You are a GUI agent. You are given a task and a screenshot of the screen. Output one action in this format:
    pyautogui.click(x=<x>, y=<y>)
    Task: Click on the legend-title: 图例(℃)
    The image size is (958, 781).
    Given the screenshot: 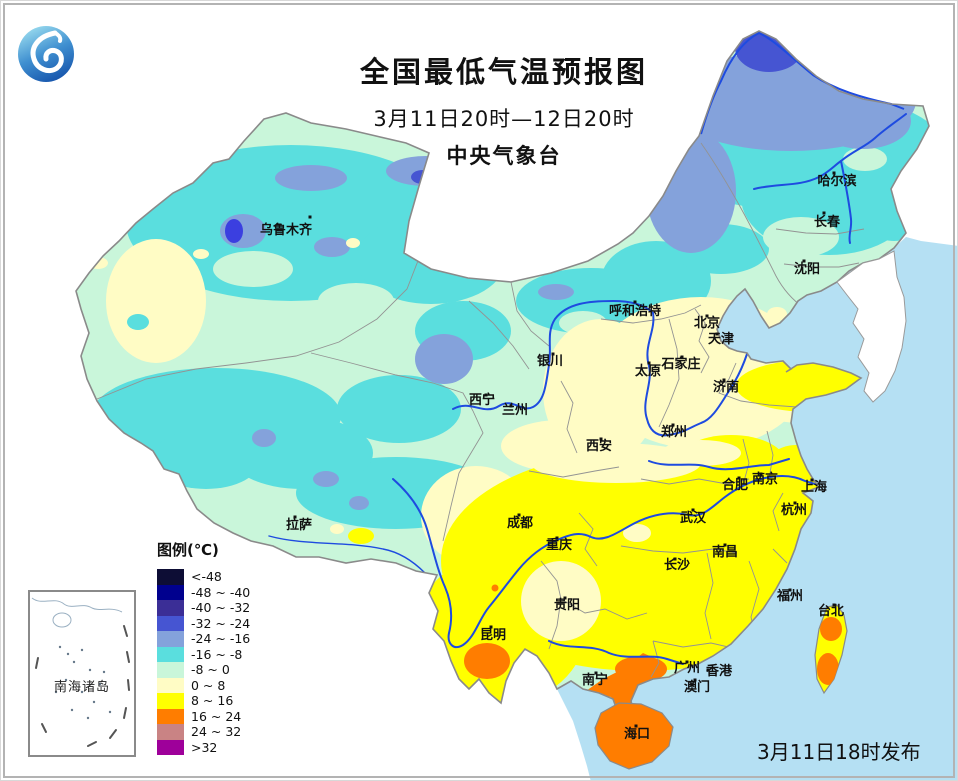 What is the action you would take?
    pyautogui.click(x=188, y=550)
    